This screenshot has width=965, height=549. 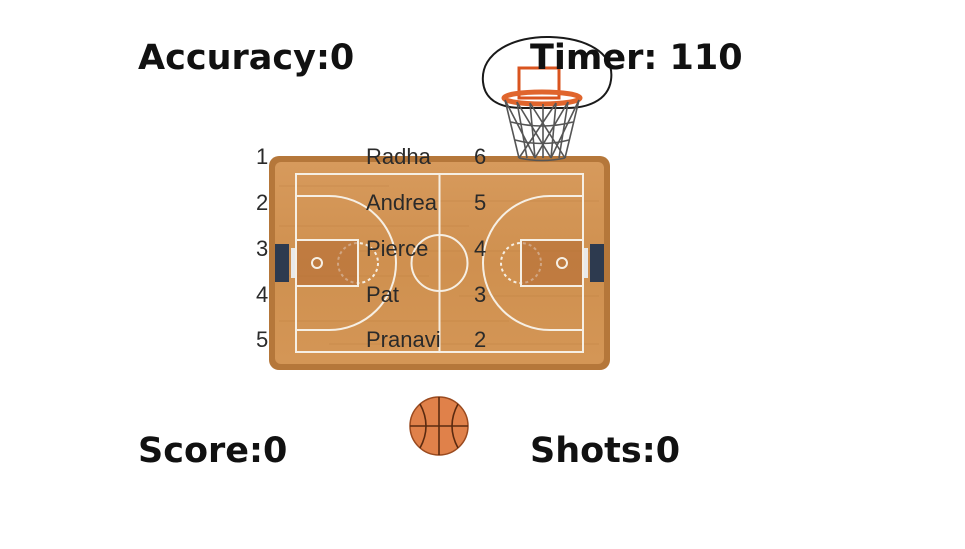 I want to click on basketball-court-image, so click(x=439, y=263).